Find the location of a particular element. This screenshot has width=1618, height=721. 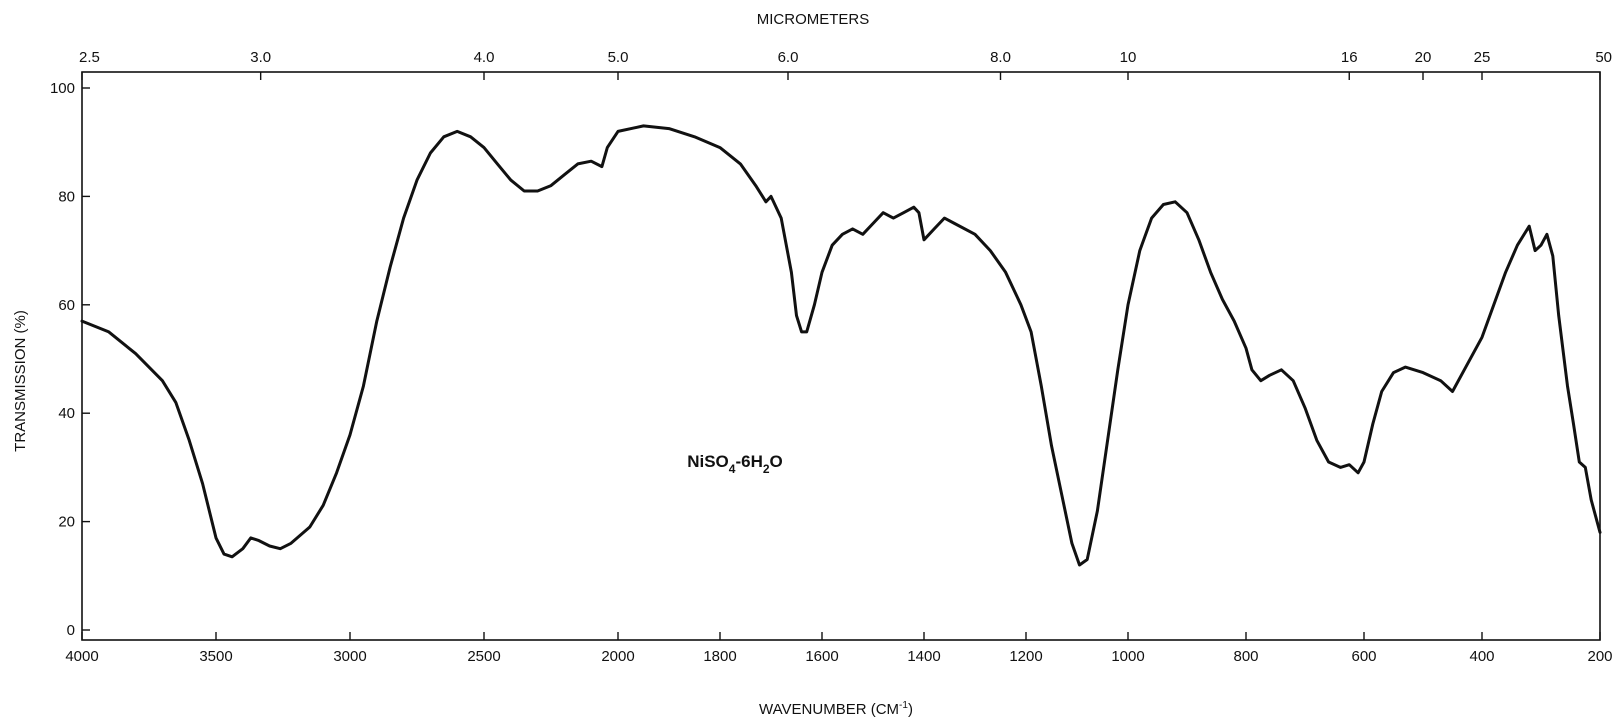

top-axis-title: MICROMETERS is located at coordinates (813, 19).